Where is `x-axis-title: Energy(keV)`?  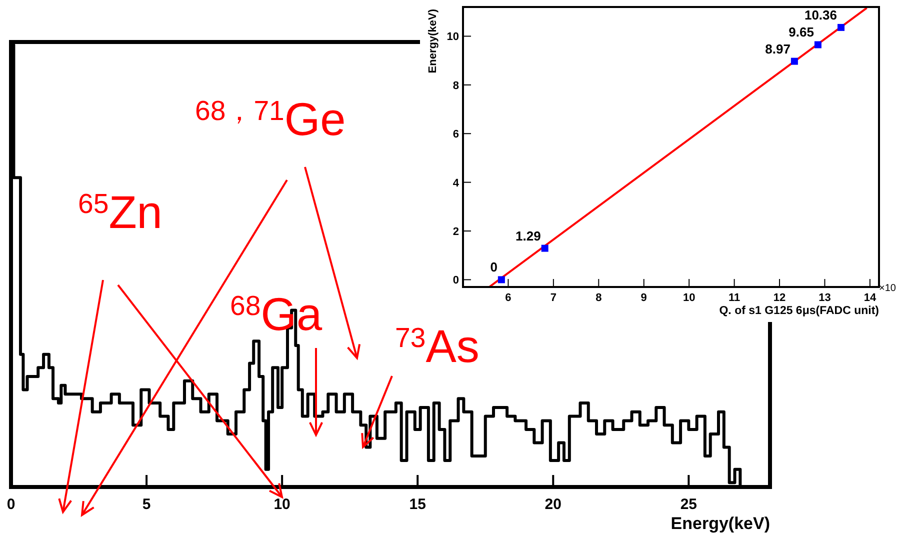 x-axis-title: Energy(keV) is located at coordinates (720, 523).